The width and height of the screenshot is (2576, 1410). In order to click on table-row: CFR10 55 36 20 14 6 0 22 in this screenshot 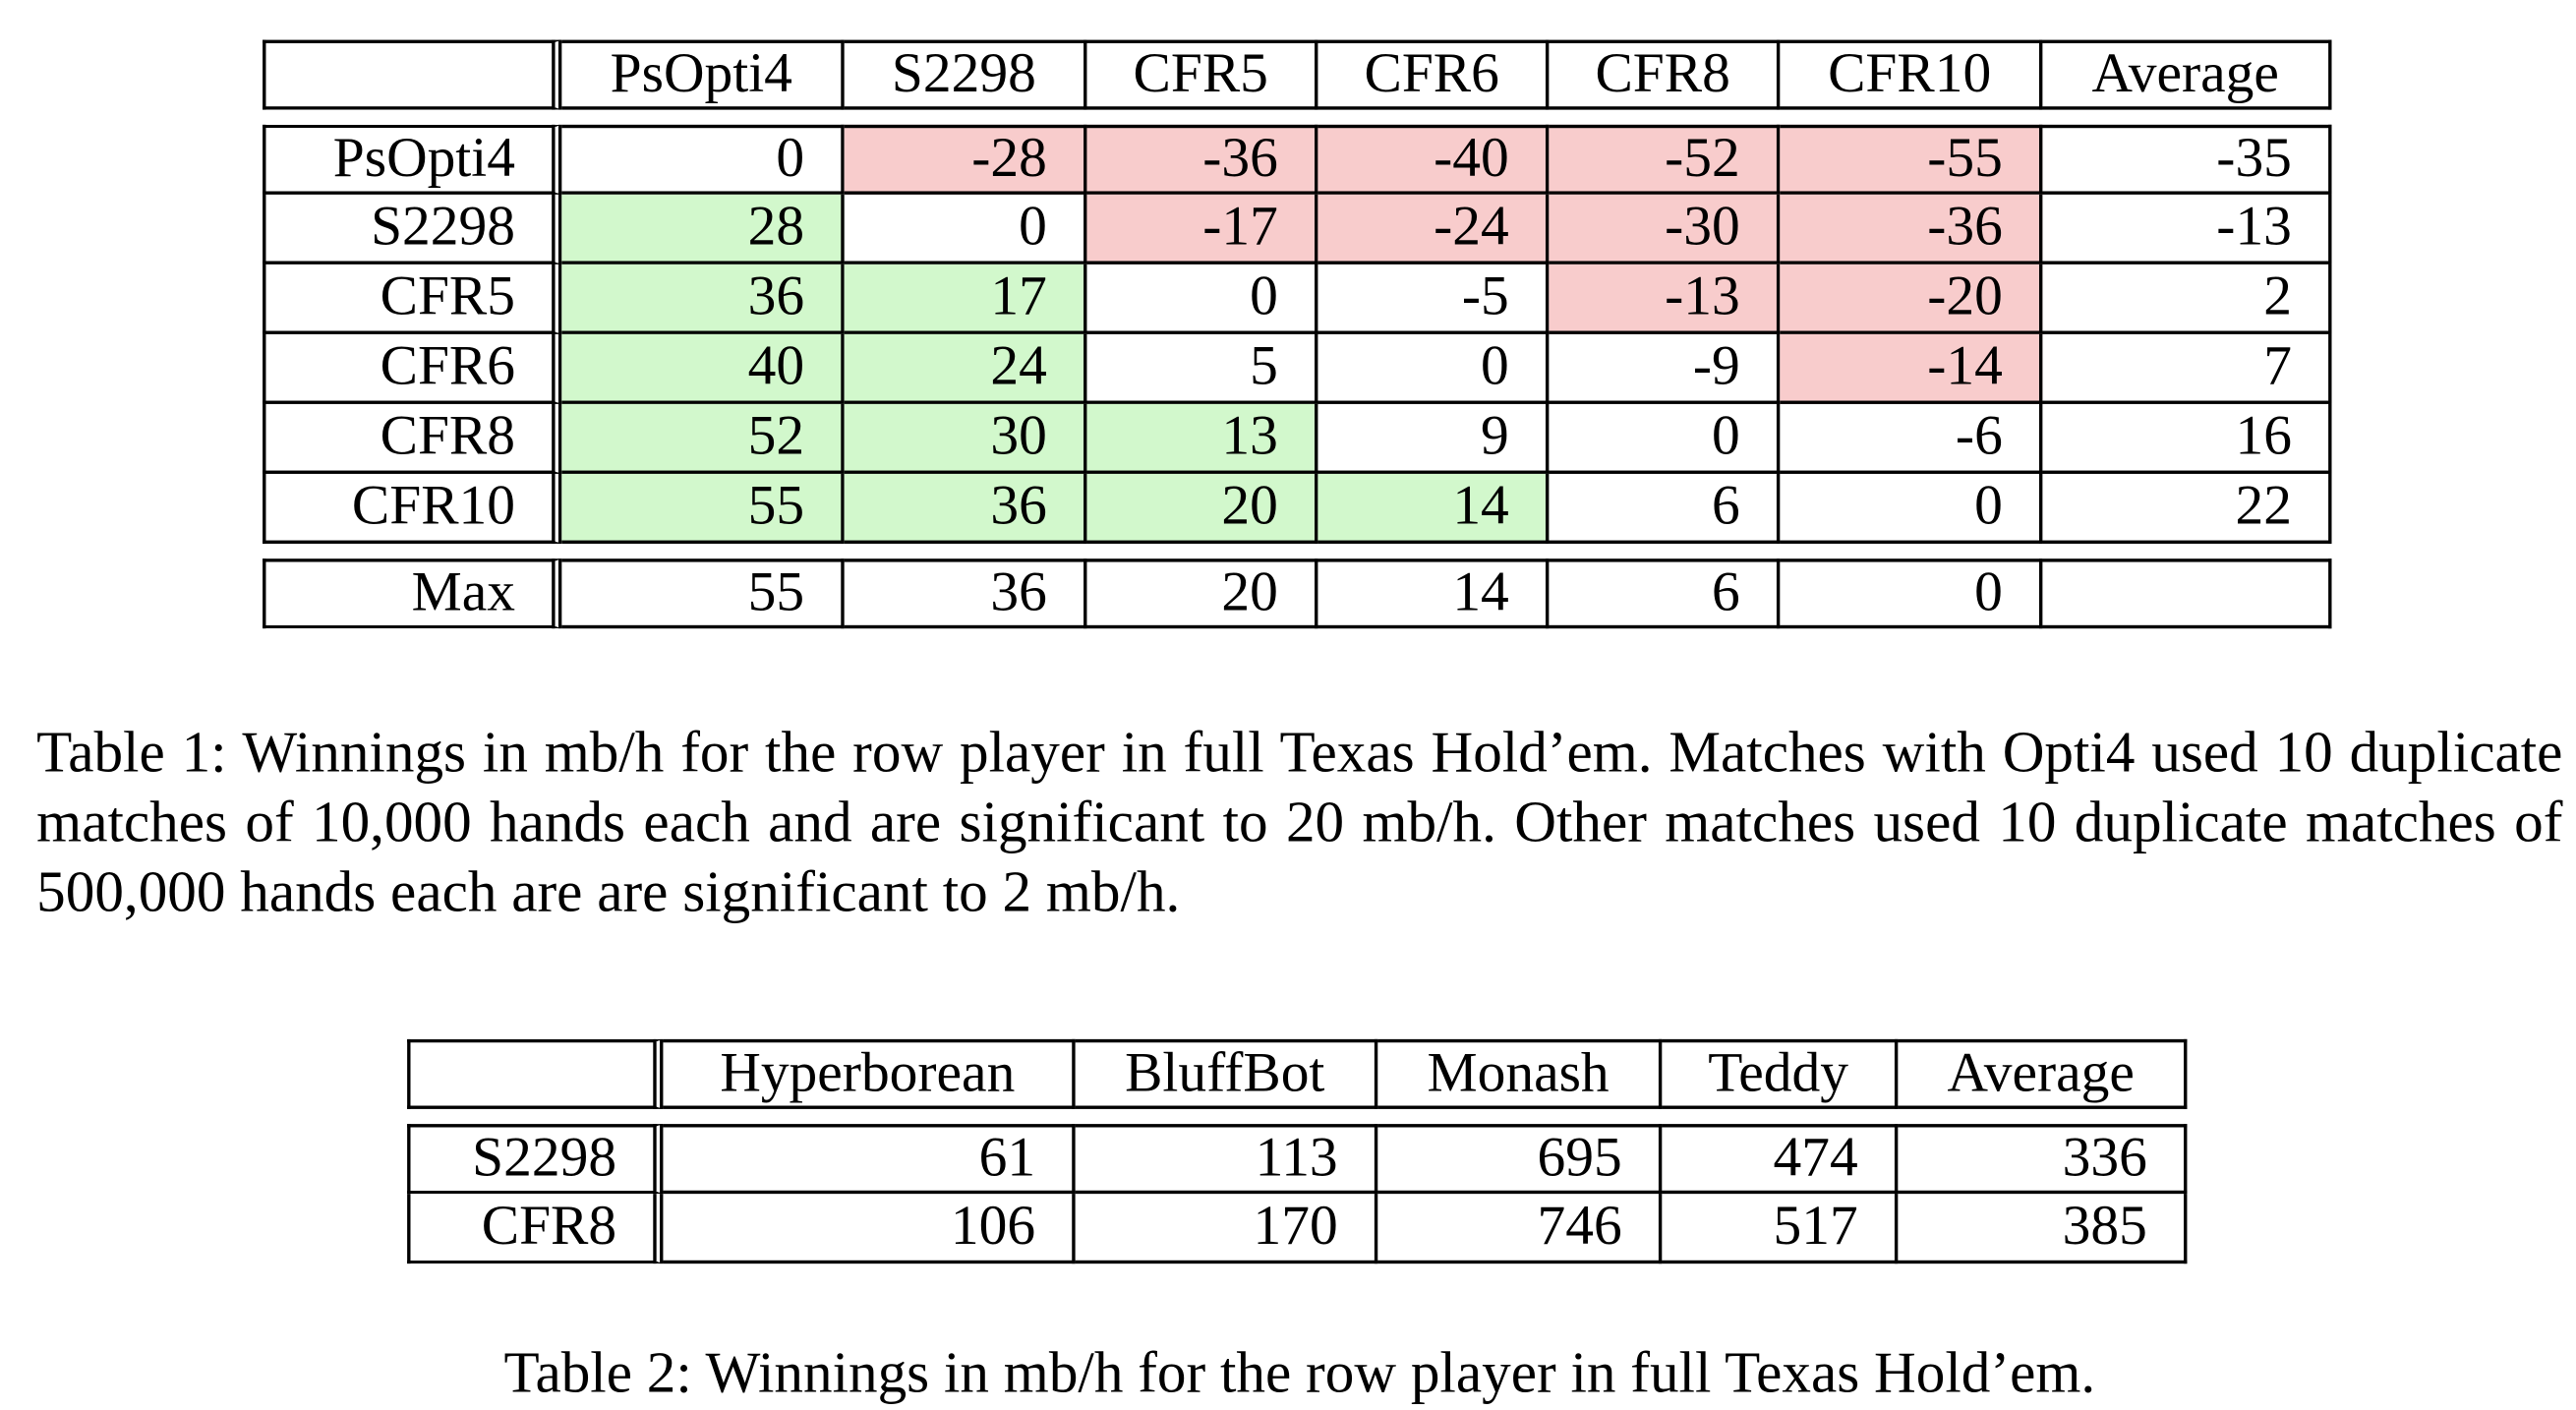, I will do `click(1297, 508)`.